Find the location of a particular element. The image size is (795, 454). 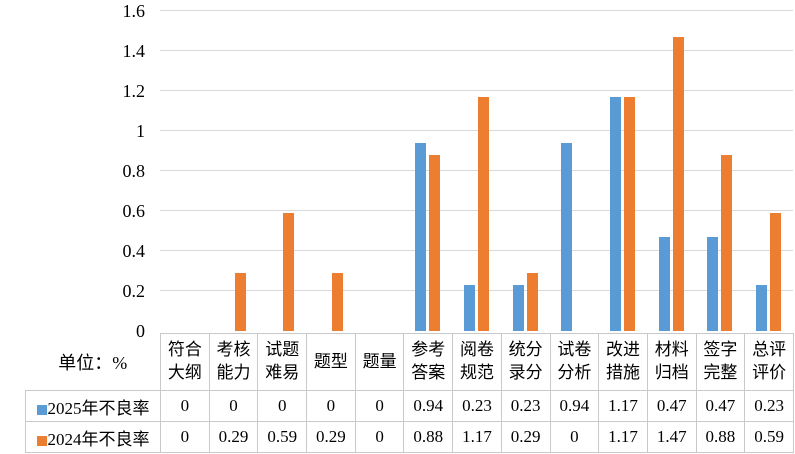

value-cell-2024年不良率-改进措施: 1.17 is located at coordinates (623, 437).